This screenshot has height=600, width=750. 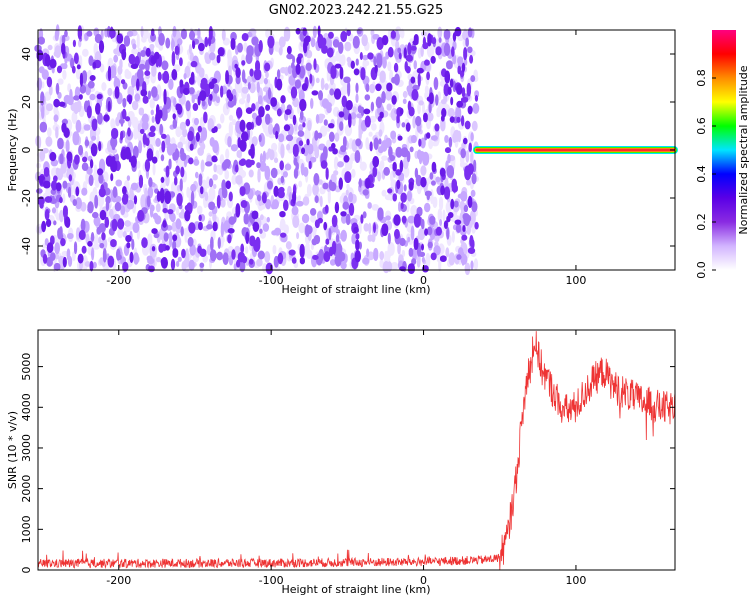 I want to click on colorbar-tick-label: 0.2, so click(x=701, y=222).